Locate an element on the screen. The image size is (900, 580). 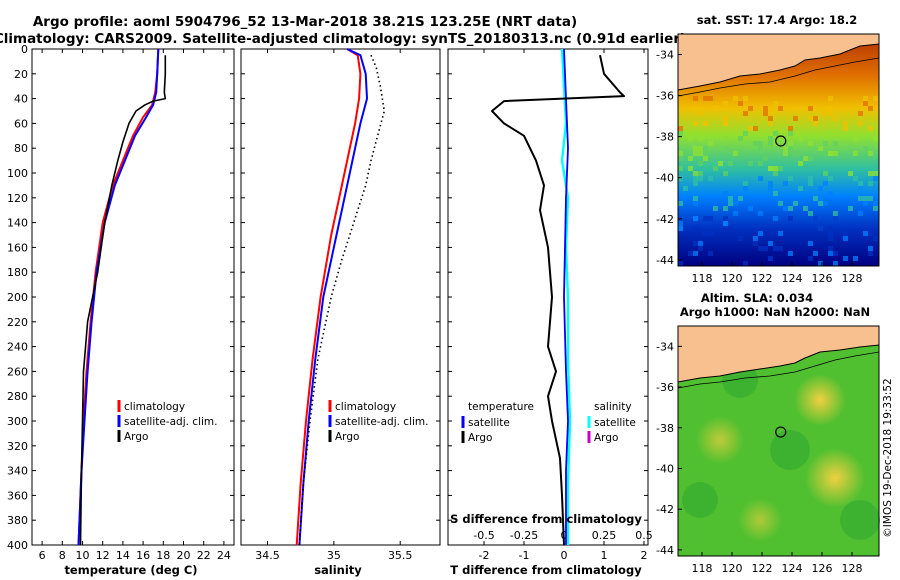
s-tick-label: -0.5 is located at coordinates (483, 535).